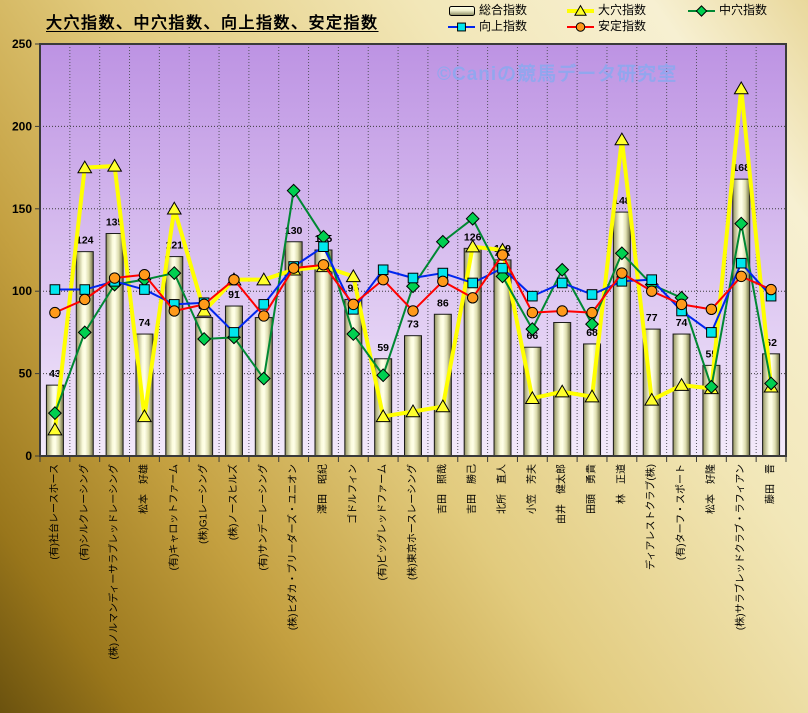  Describe the element at coordinates (622, 26) in the screenshot. I see `legend-label: 安定指数` at that location.